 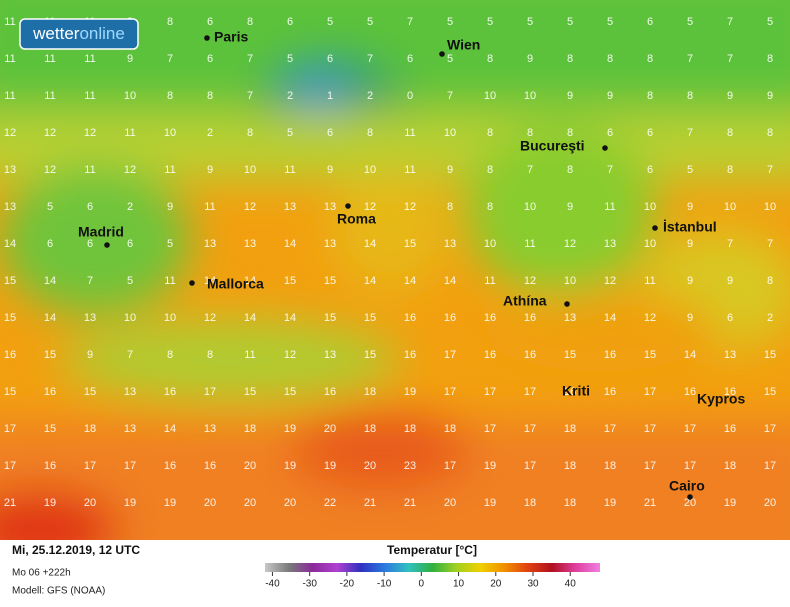 What do you see at coordinates (463, 45) in the screenshot?
I see `city-label: Wien` at bounding box center [463, 45].